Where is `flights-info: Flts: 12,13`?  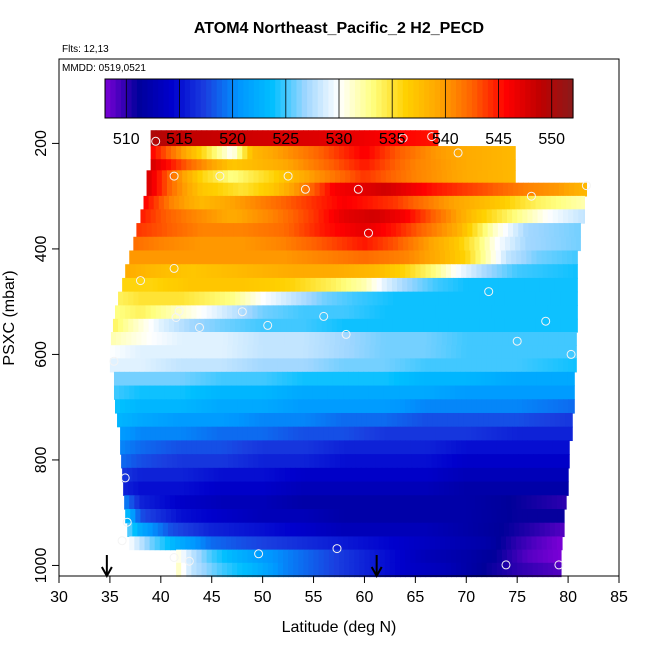 flights-info: Flts: 12,13 is located at coordinates (85, 49).